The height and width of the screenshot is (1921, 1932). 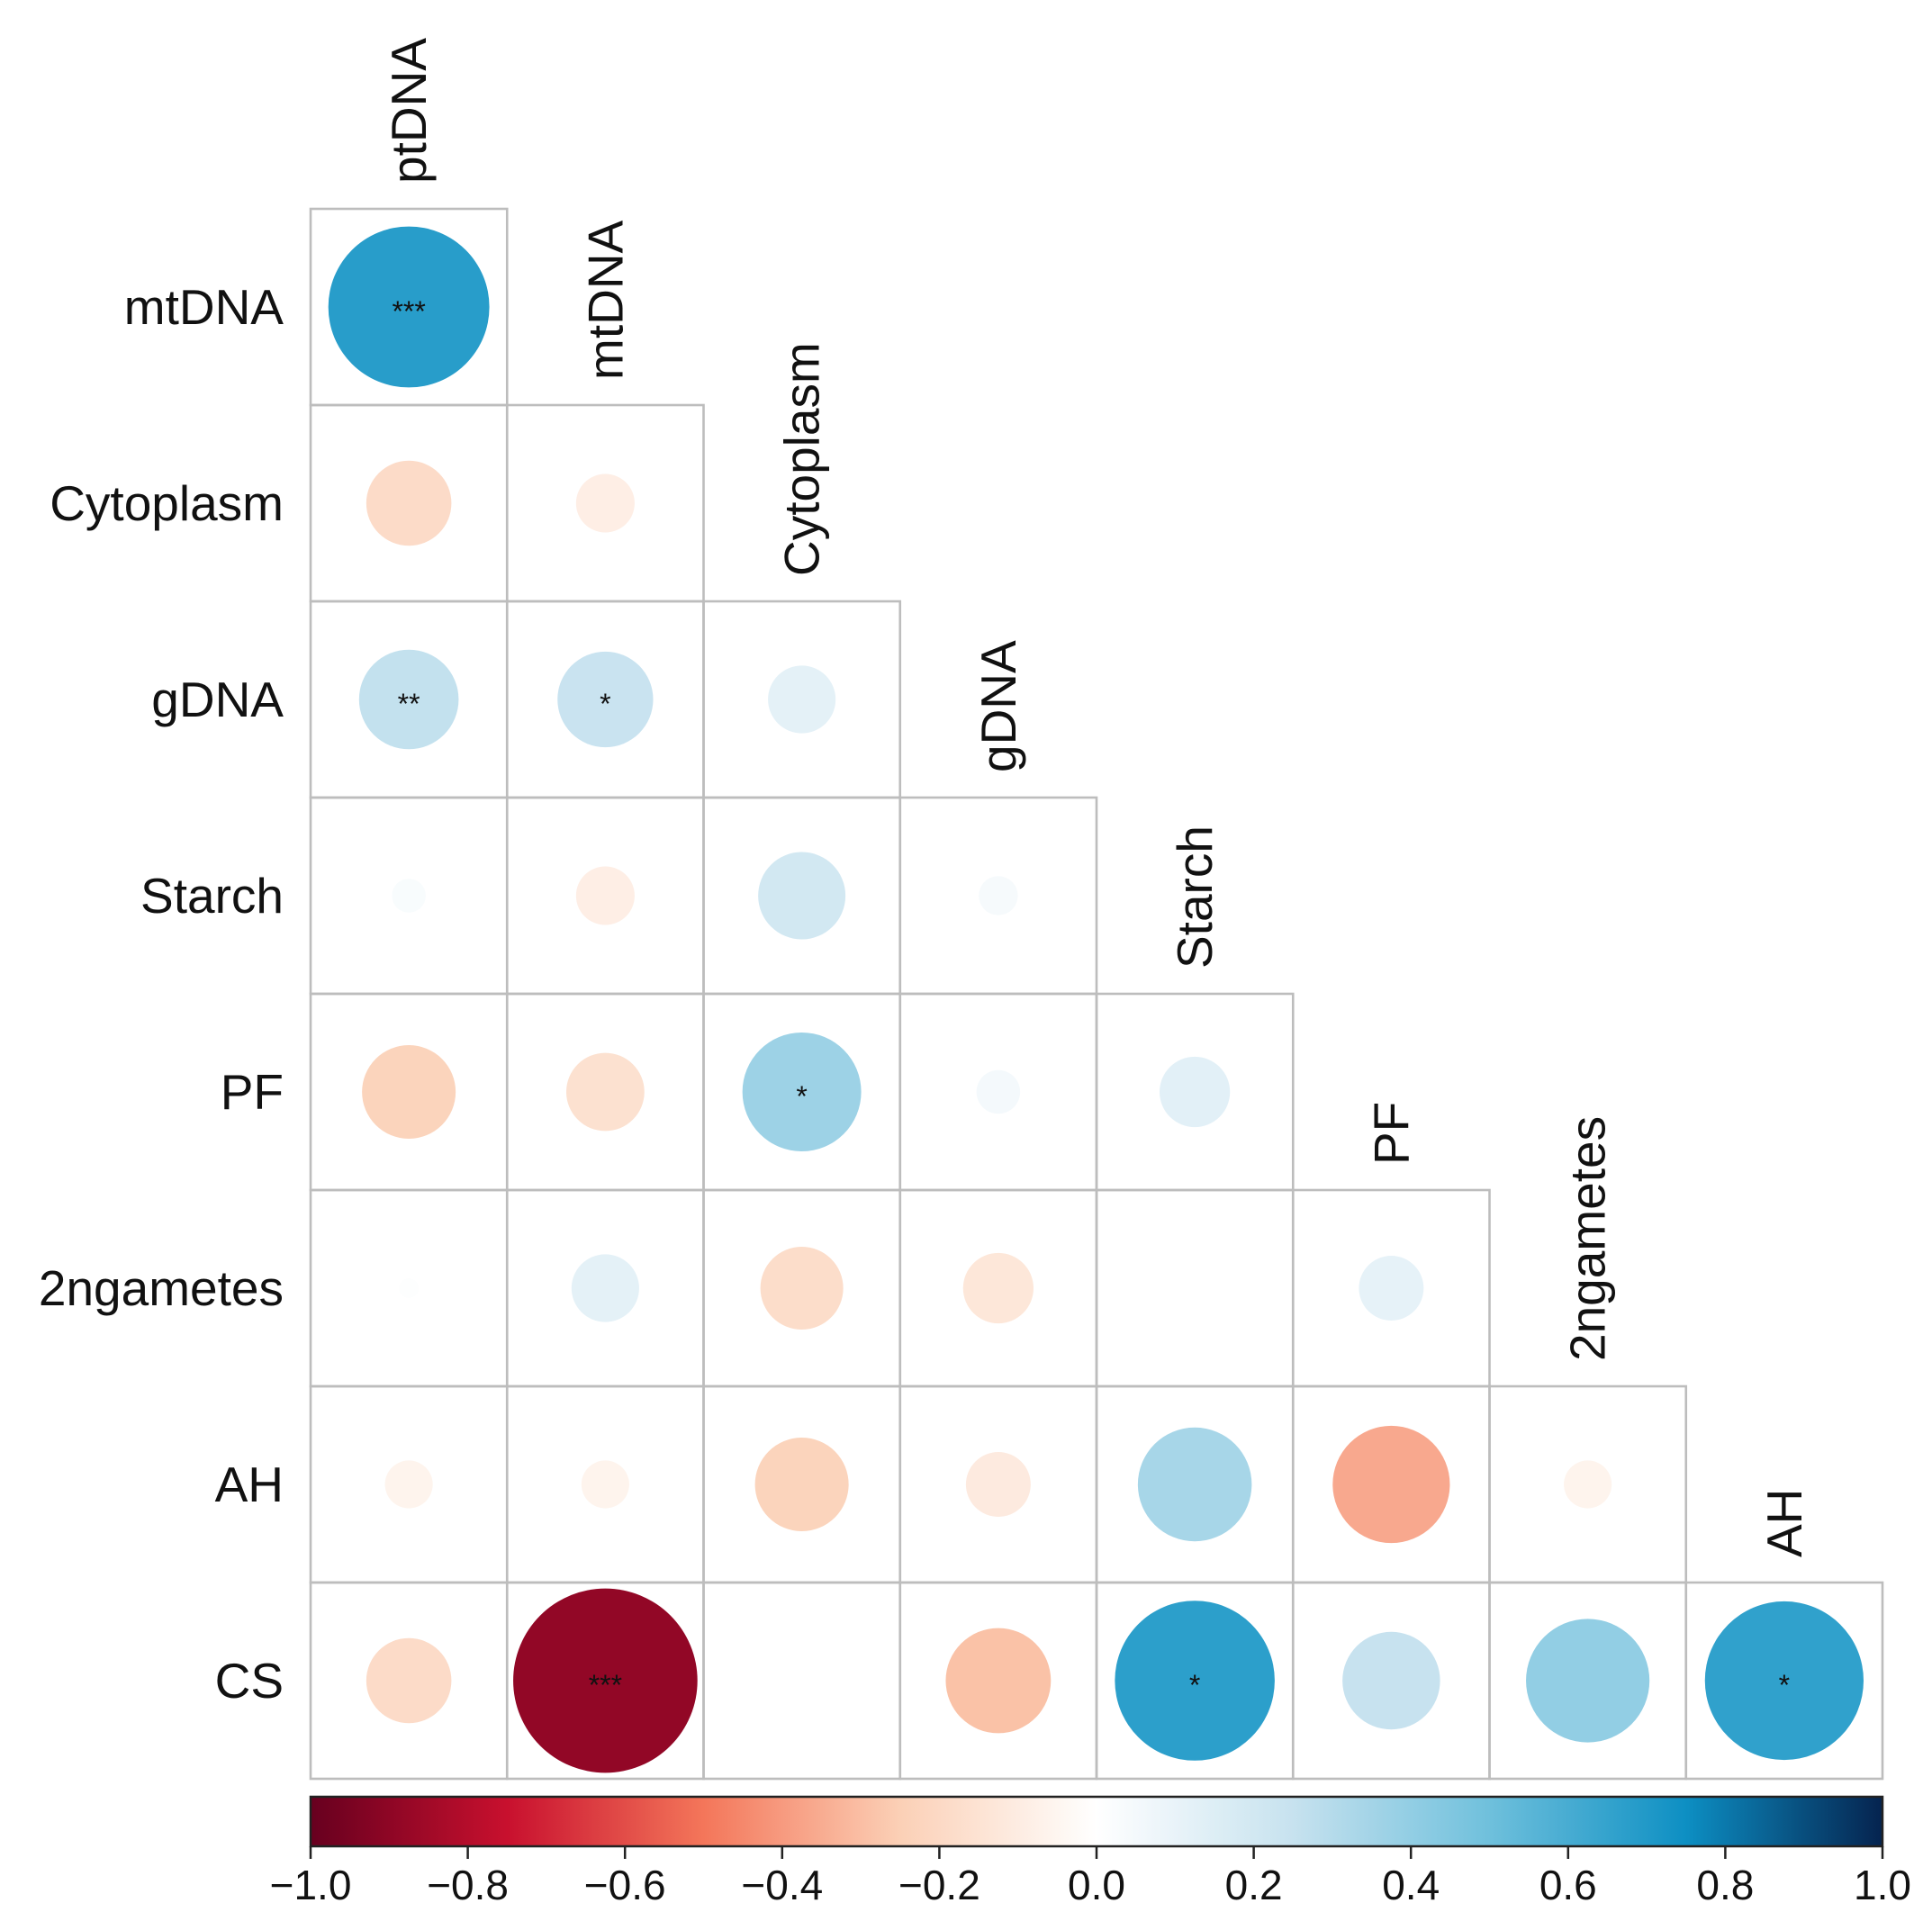 I want to click on row-label: gDNA, so click(x=217, y=700).